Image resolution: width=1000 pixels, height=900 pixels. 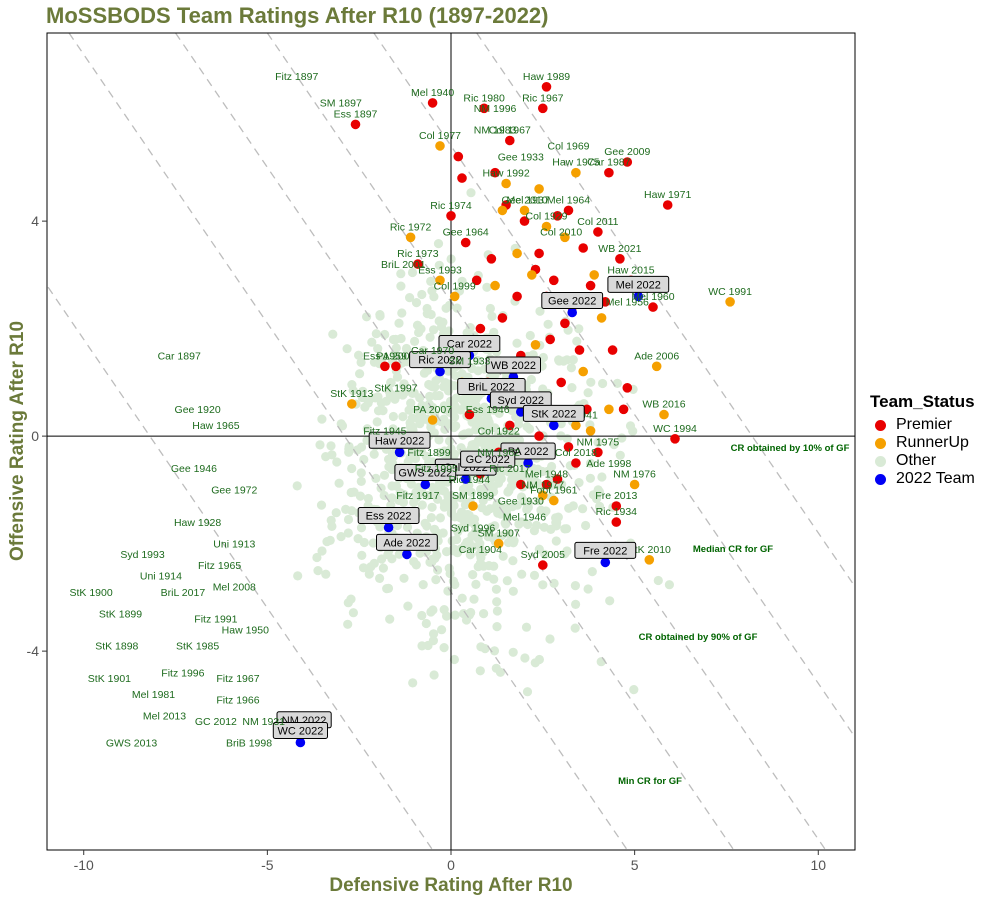 I want to click on label-box, so click(x=572, y=300).